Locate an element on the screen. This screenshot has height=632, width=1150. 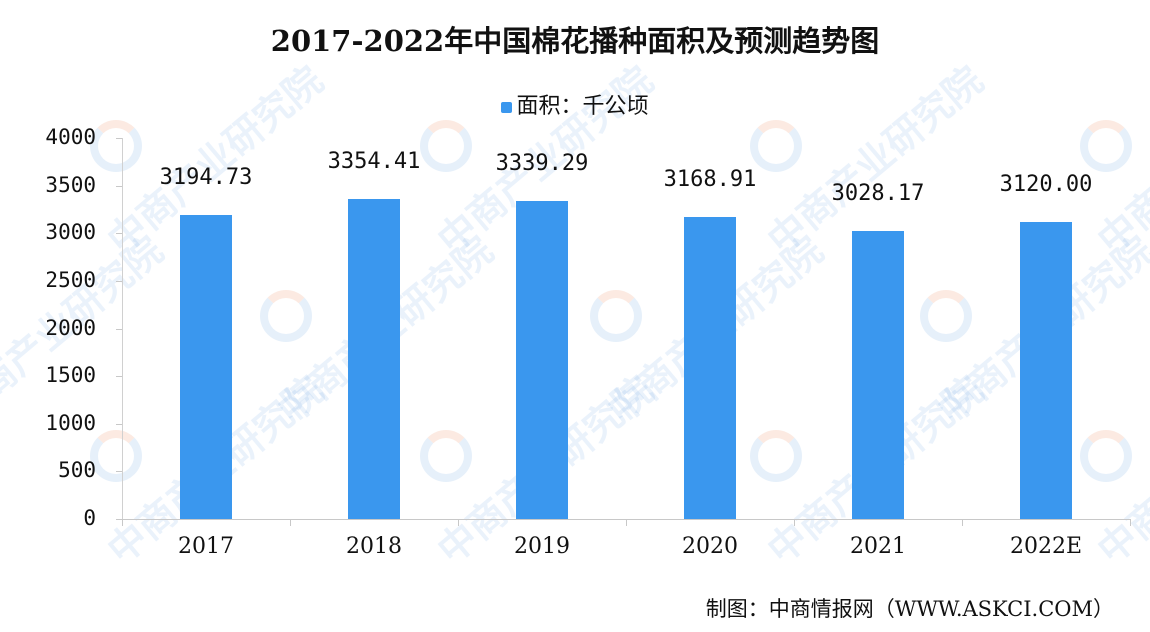
x-tick-label: 2019 is located at coordinates (542, 546).